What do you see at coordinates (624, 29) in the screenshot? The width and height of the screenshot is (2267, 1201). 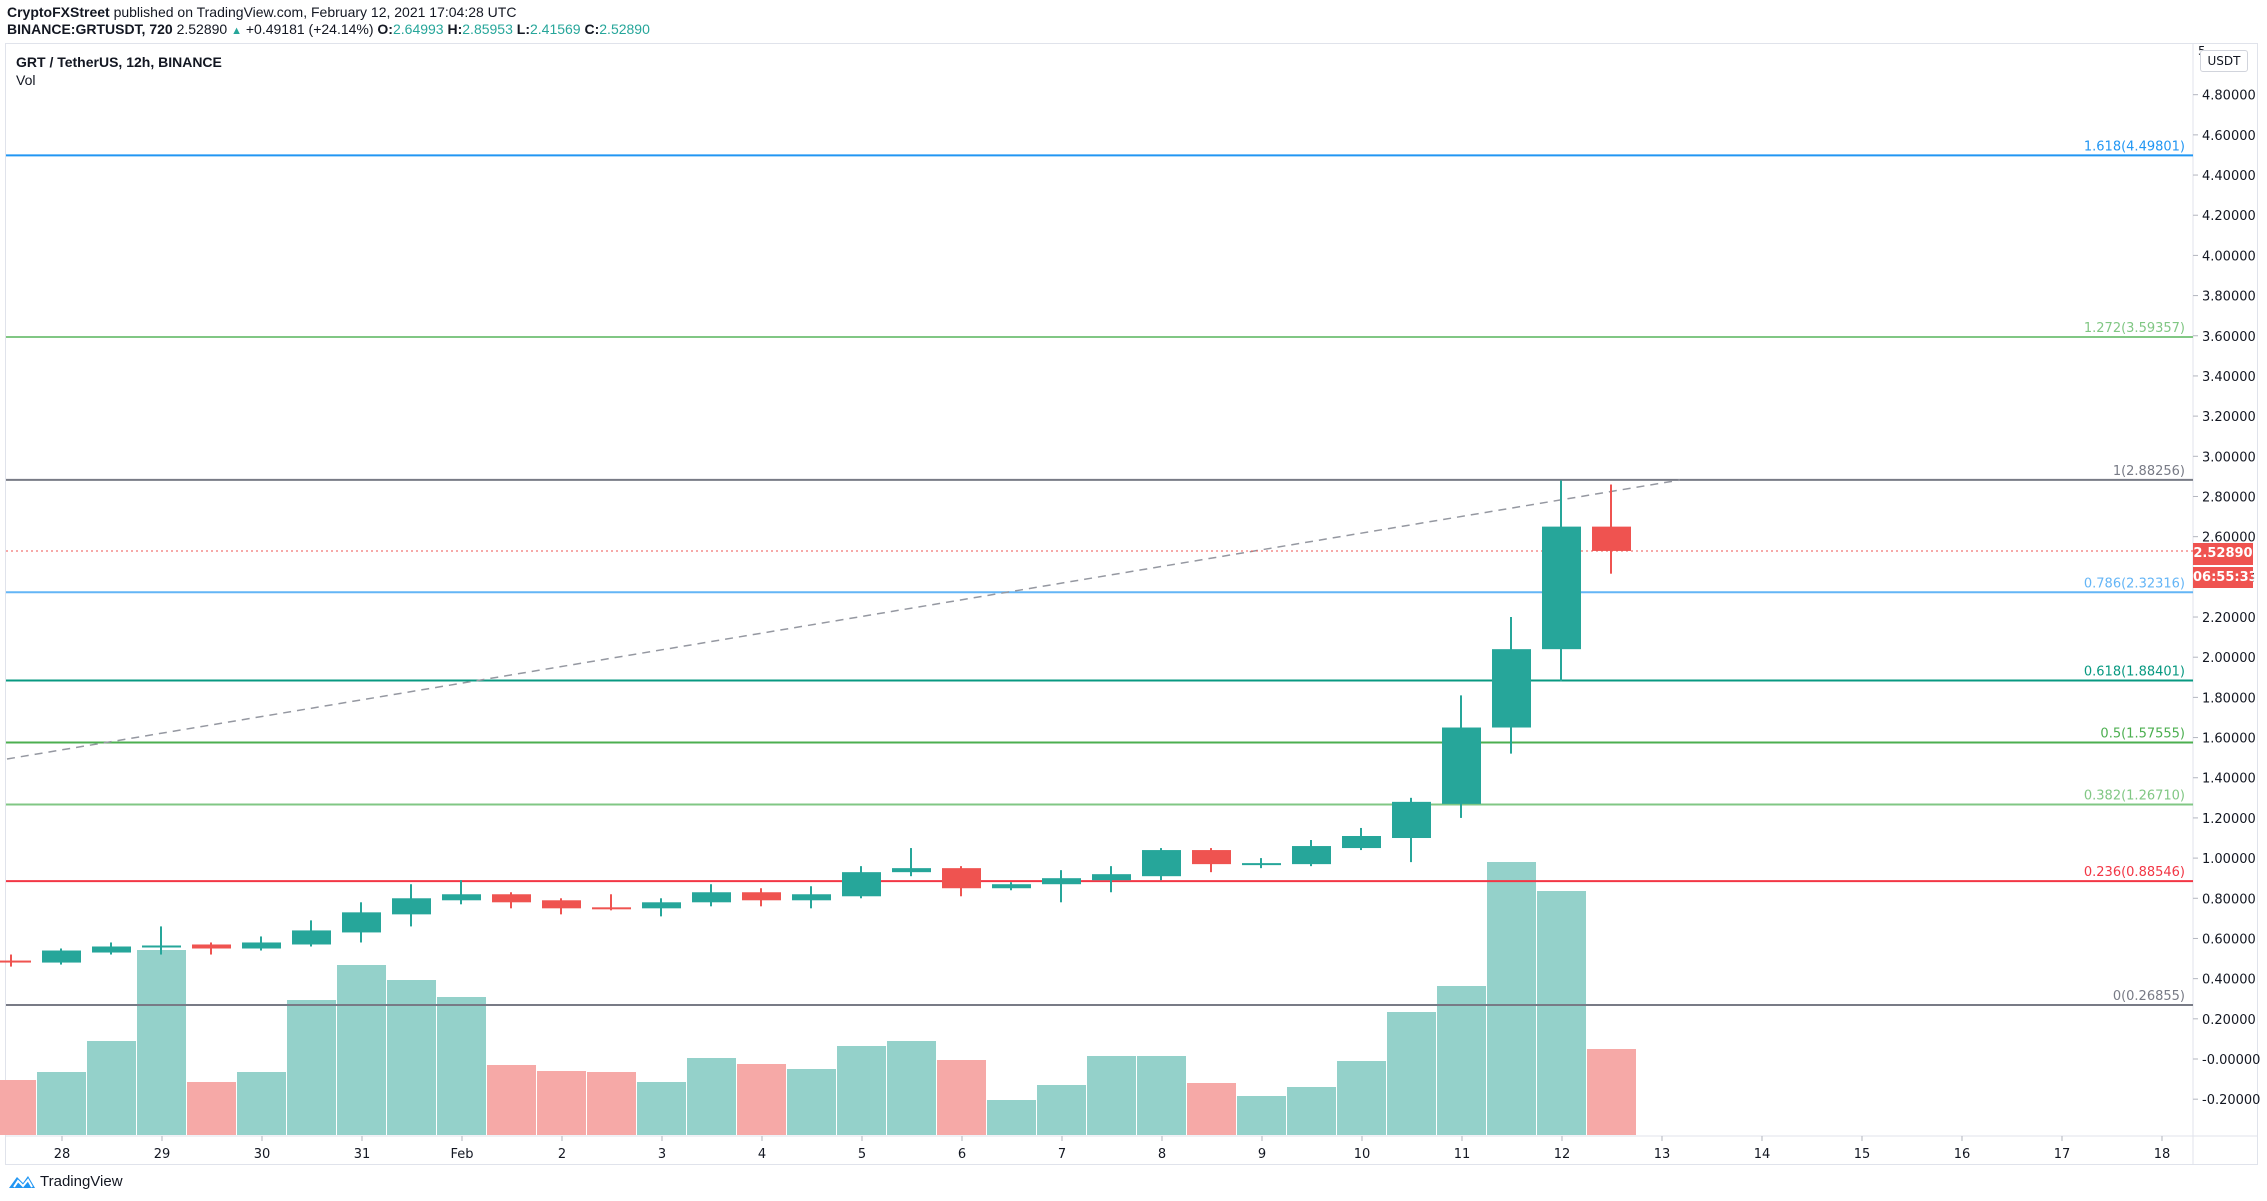 I see `close-value: 2.52890` at bounding box center [624, 29].